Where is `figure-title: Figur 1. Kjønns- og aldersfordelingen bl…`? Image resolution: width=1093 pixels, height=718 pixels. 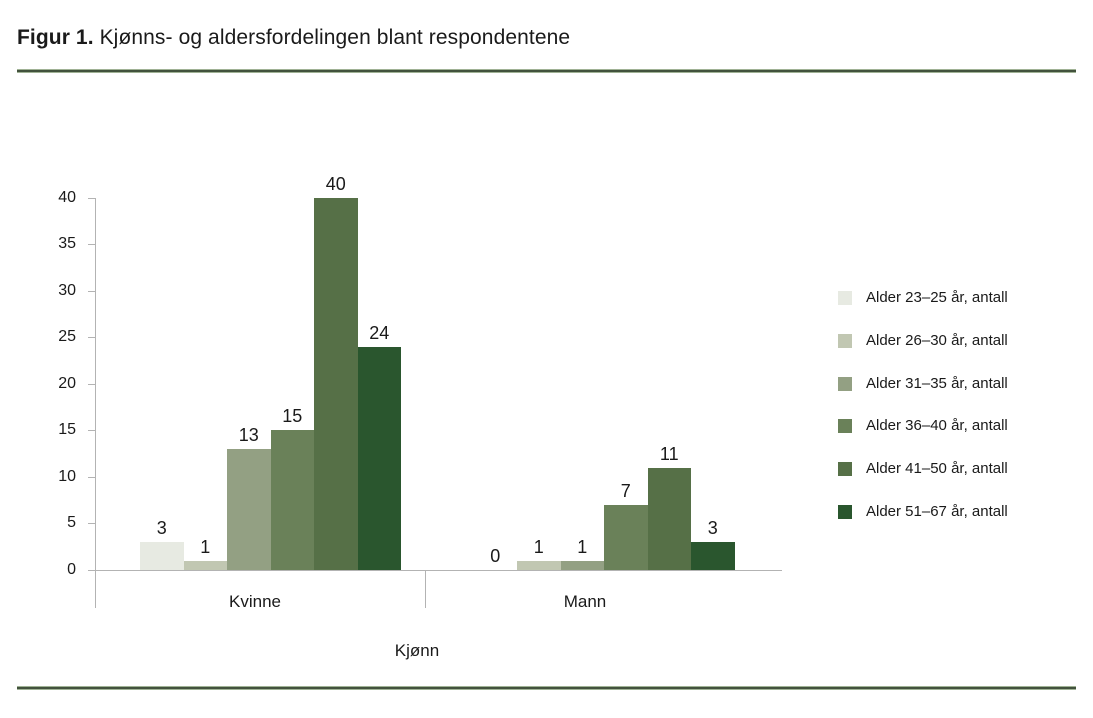 figure-title: Figur 1. Kjønns- og aldersfordelingen bl… is located at coordinates (293, 38).